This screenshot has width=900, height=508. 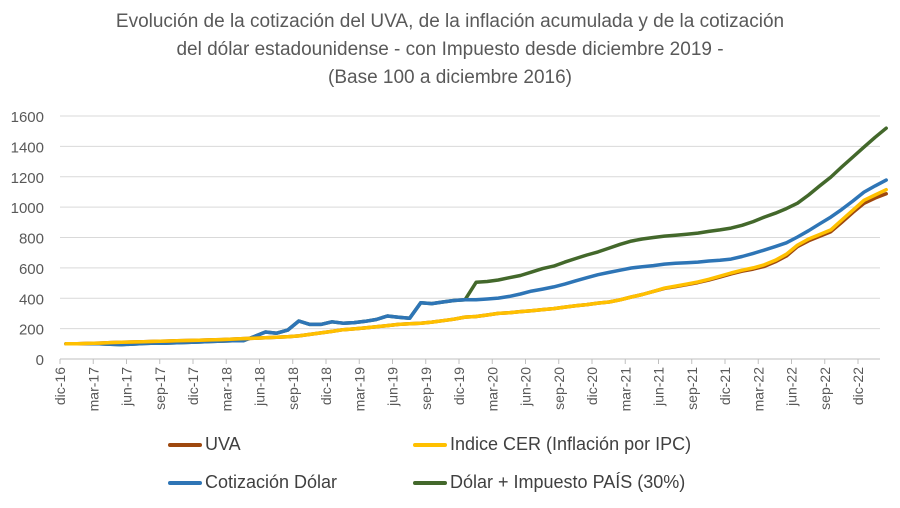 I want to click on y-tick-label: 800, so click(x=31, y=239).